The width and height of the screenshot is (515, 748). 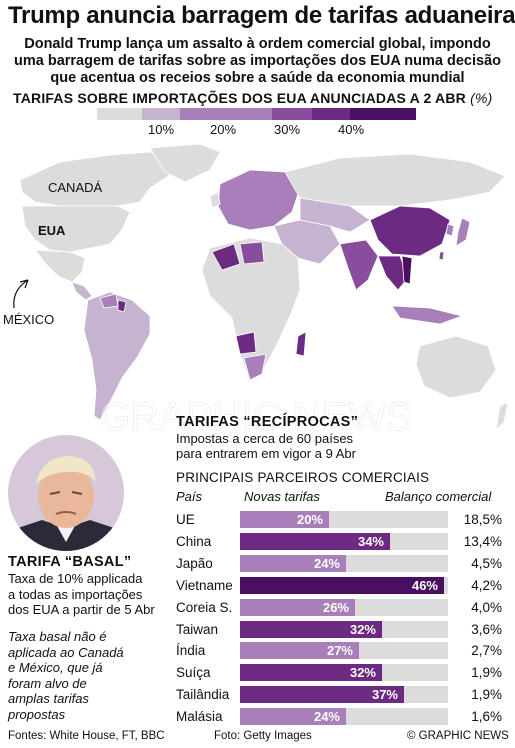 I want to click on russia-shape, so click(x=395, y=180).